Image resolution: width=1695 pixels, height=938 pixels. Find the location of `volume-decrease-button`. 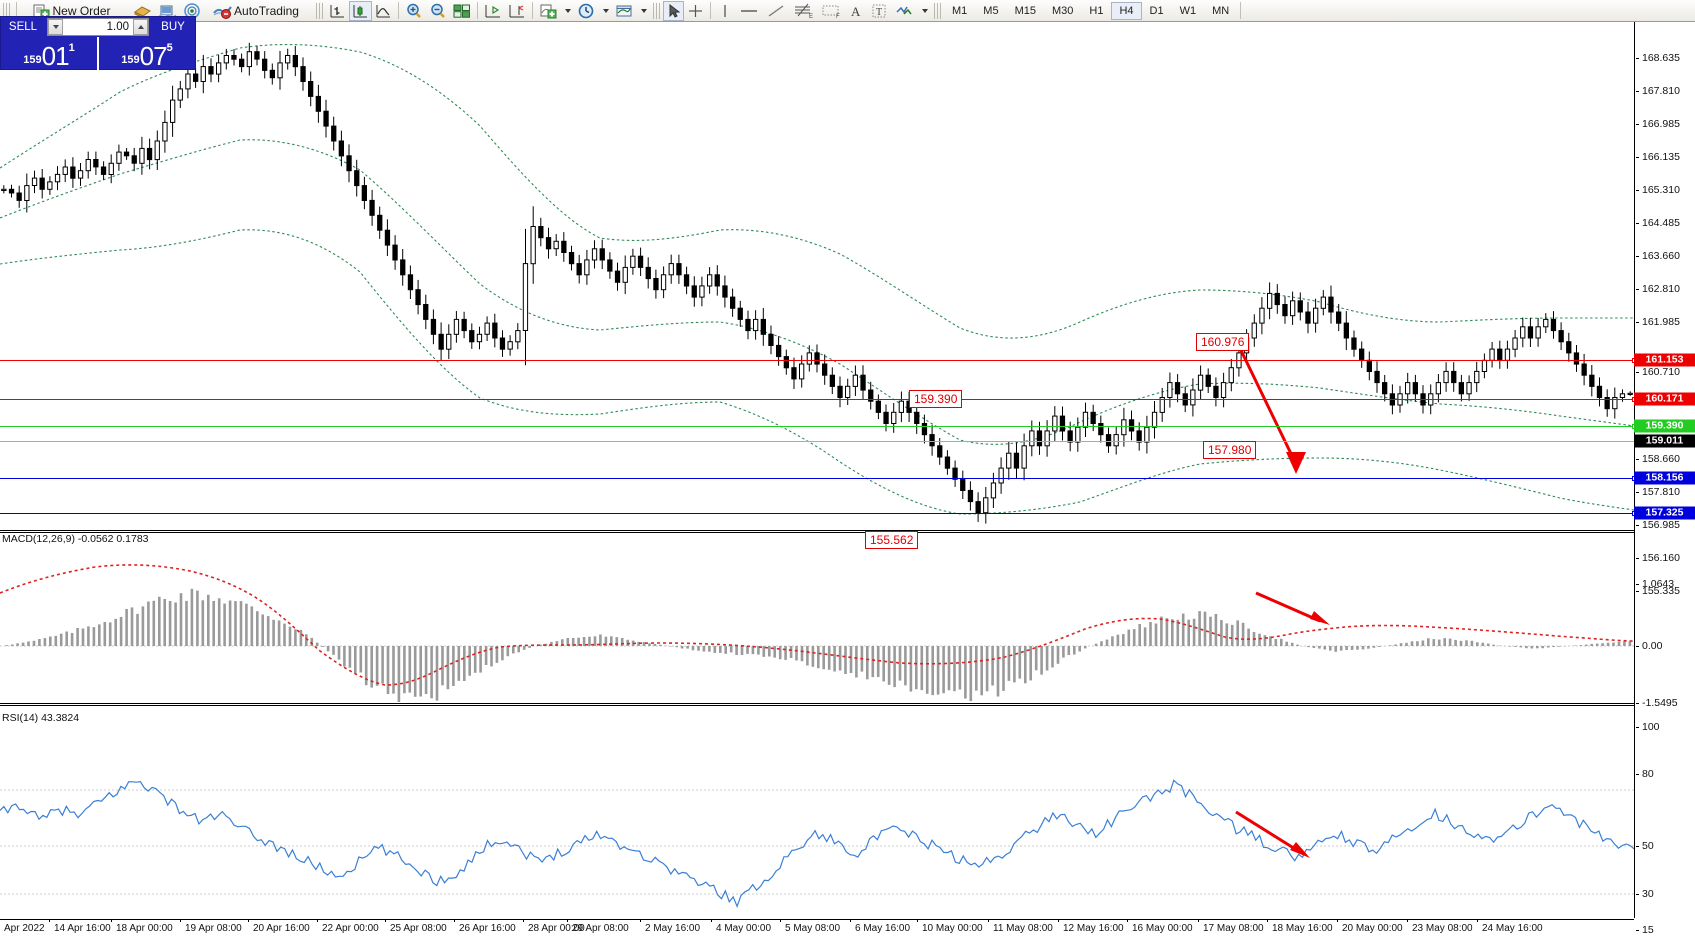

volume-decrease-button is located at coordinates (55, 27).